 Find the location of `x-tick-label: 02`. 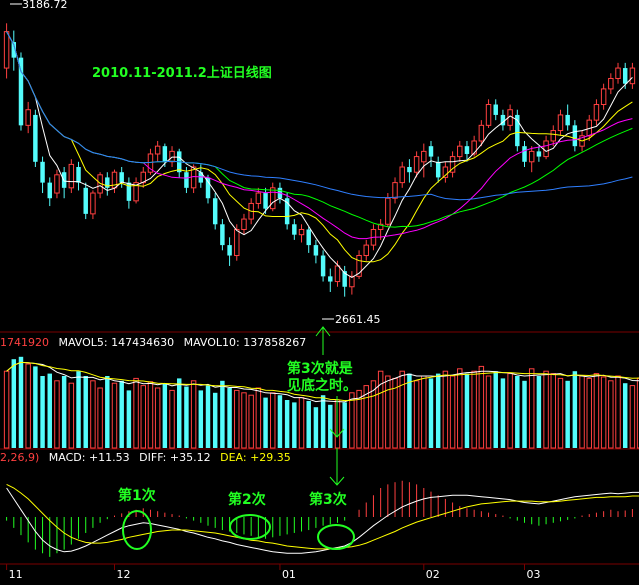

x-tick-label: 02 is located at coordinates (433, 574).